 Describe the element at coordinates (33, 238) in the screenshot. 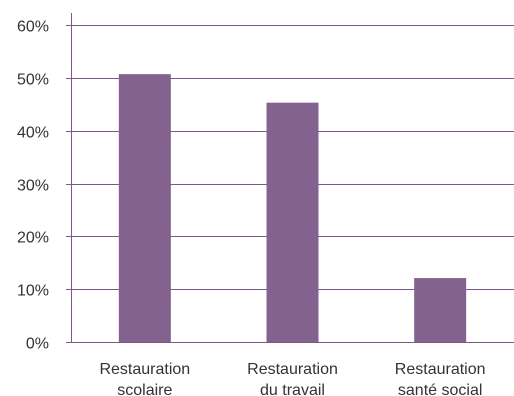

I see `y-tick-label: 20%` at that location.